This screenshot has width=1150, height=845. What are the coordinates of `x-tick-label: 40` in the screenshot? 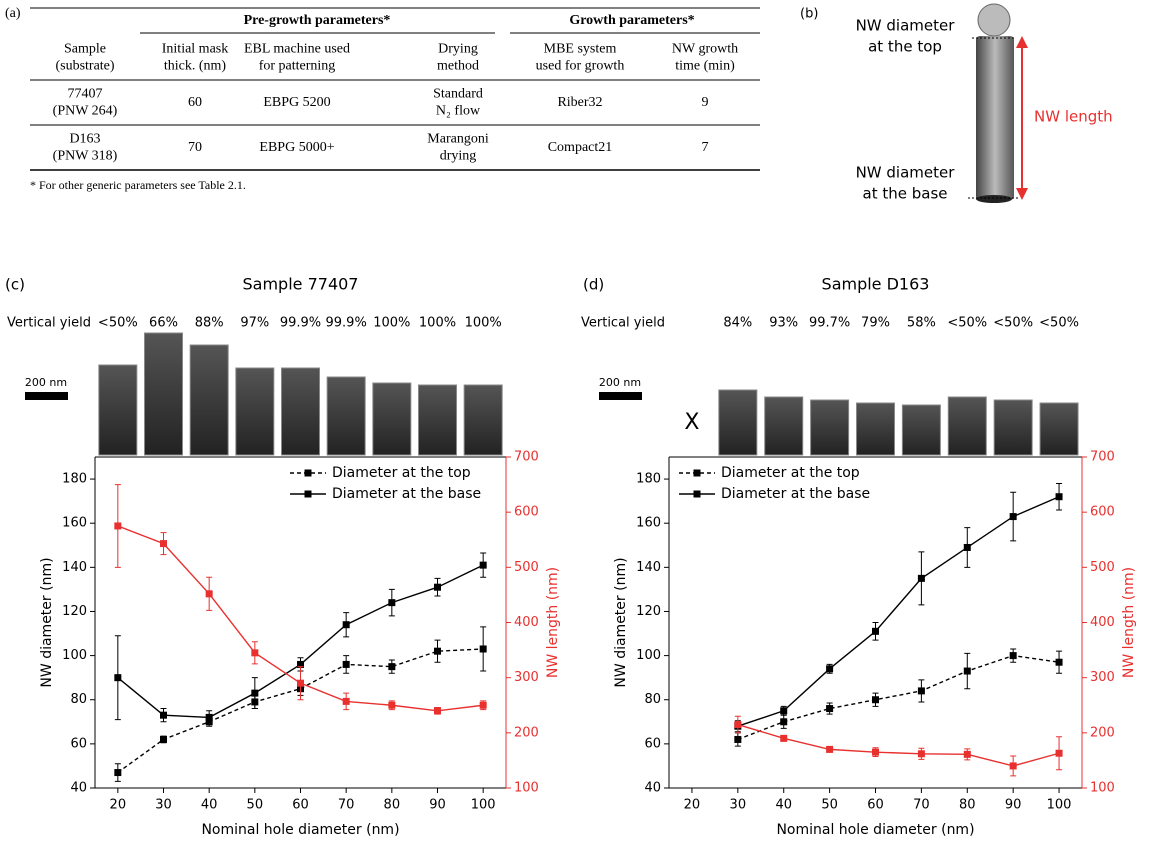 It's located at (209, 805).